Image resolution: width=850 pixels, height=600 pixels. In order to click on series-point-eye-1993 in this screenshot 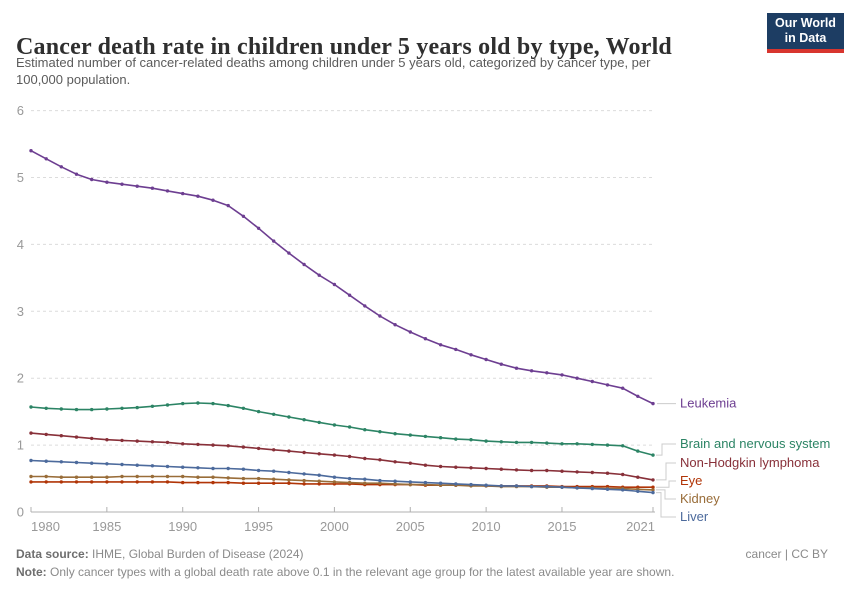, I will do `click(228, 482)`.